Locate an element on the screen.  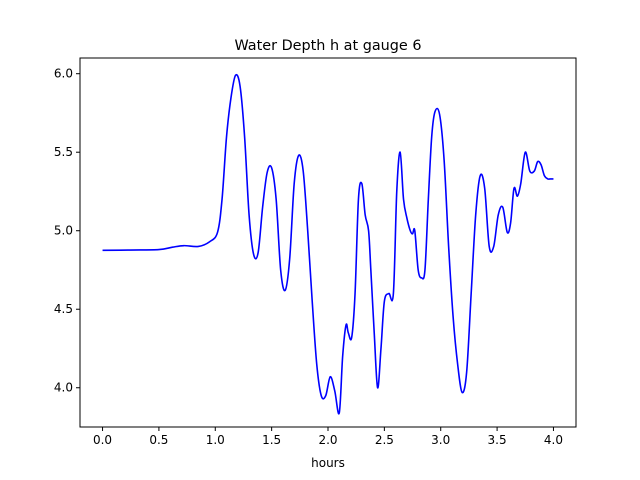
y-axis: 4.0 4.5 5.0 5.5 6.0 is located at coordinates (67, 231).